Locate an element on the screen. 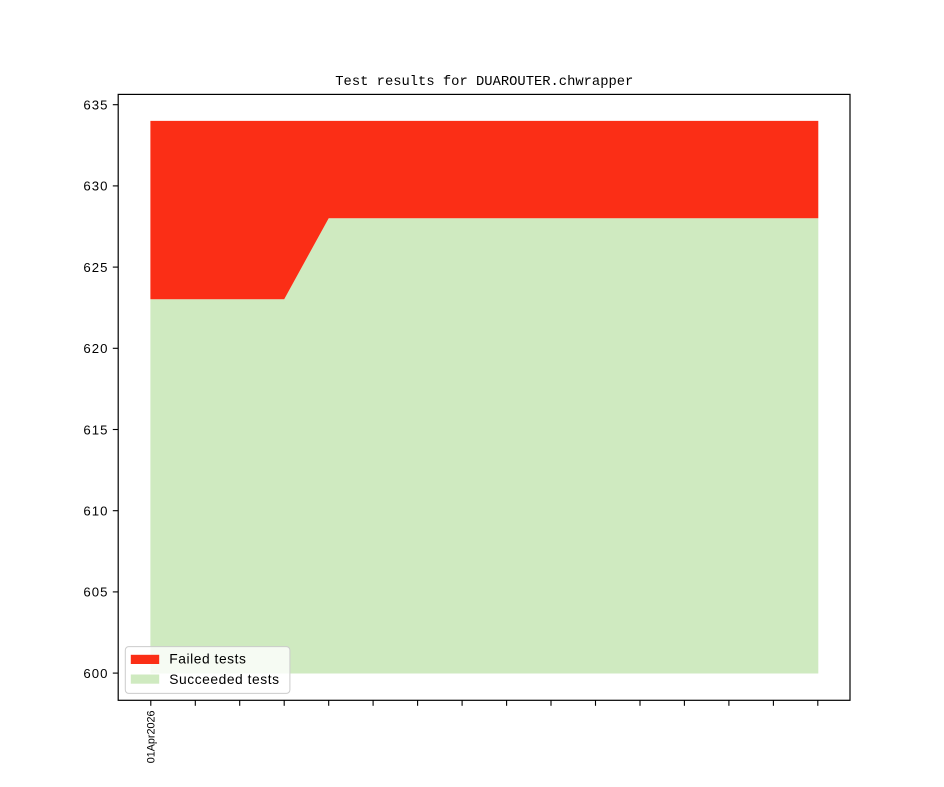  svg-text:Test results for DUAROUTER.chw: Test results for DUAROUTER.chwrapper is located at coordinates (484, 82).